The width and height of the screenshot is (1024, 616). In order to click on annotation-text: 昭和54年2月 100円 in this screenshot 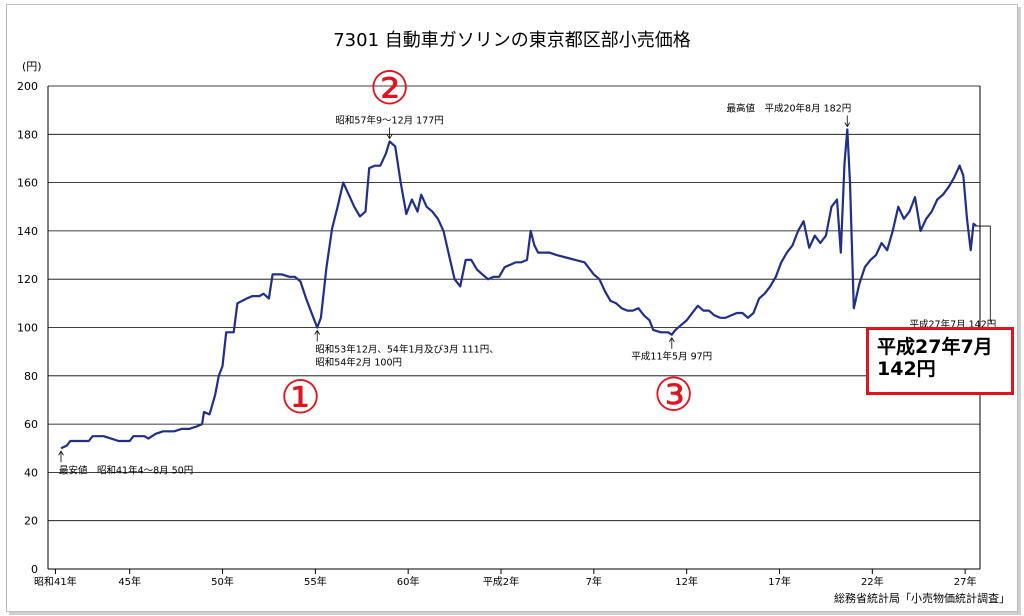, I will do `click(358, 363)`.